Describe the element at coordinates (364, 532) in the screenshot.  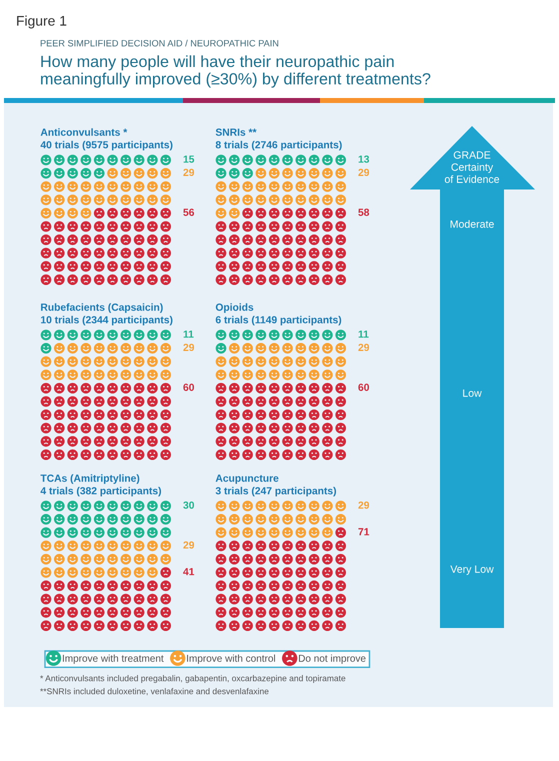
I see `data-label: 71` at that location.